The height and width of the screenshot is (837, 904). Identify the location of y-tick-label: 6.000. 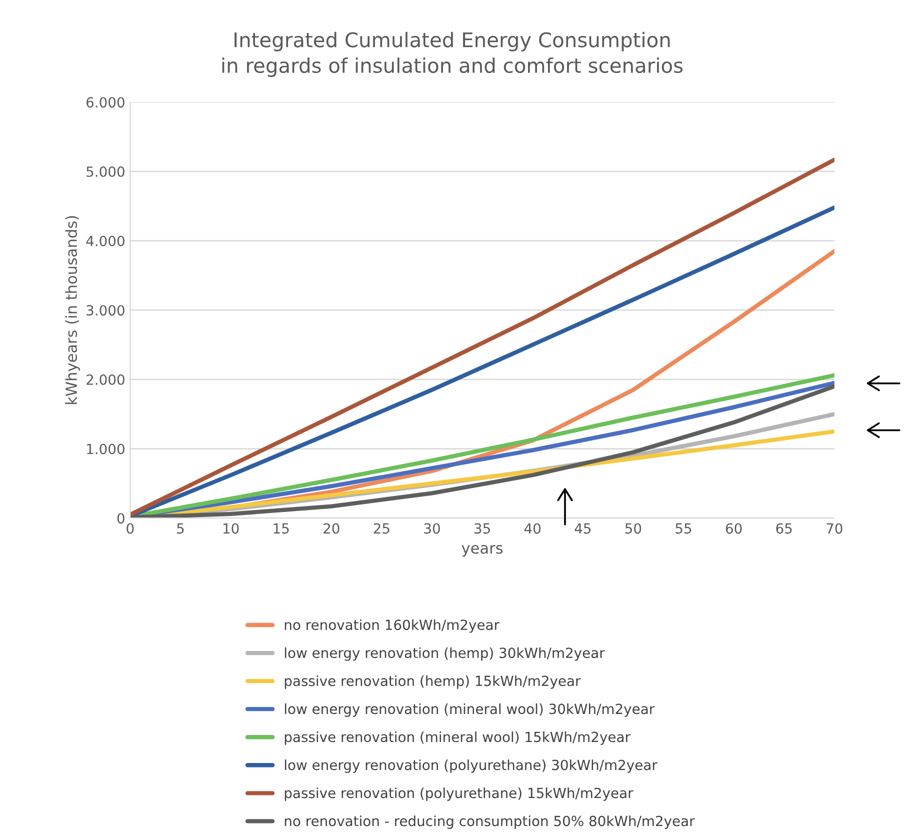
(105, 102).